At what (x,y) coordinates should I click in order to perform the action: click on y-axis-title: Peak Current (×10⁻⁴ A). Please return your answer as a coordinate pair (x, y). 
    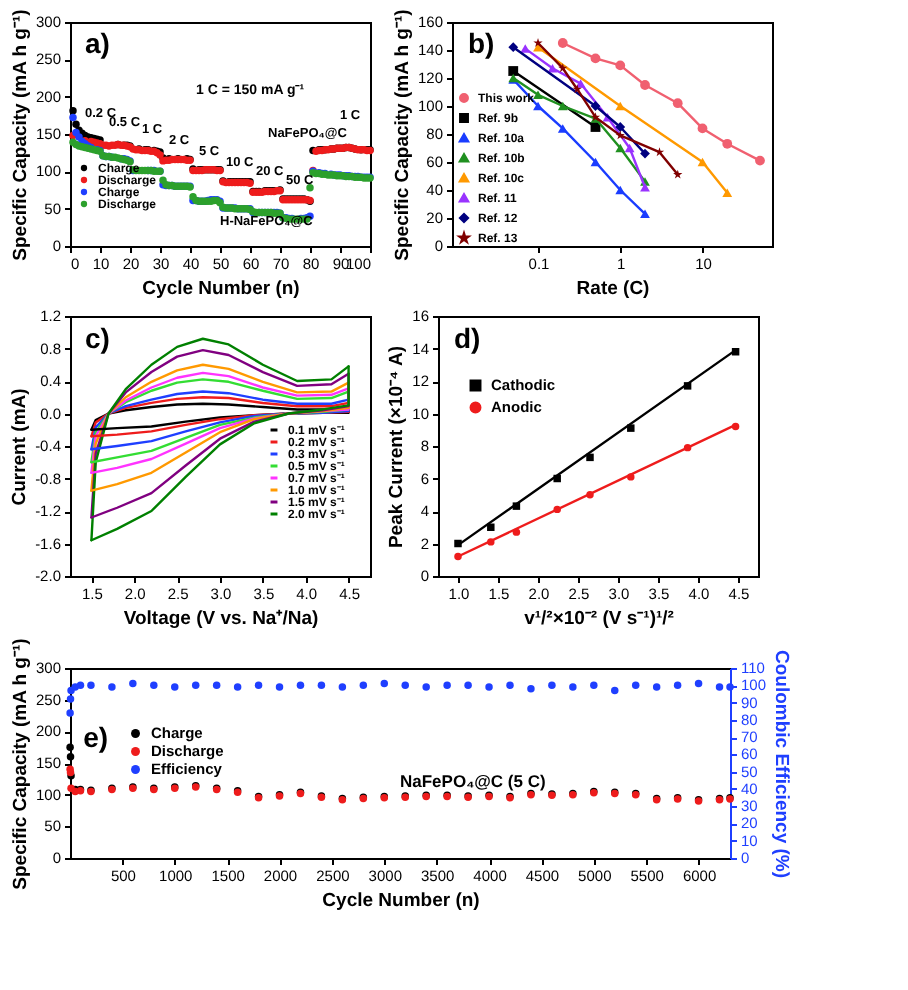
    Looking at the image, I should click on (397, 447).